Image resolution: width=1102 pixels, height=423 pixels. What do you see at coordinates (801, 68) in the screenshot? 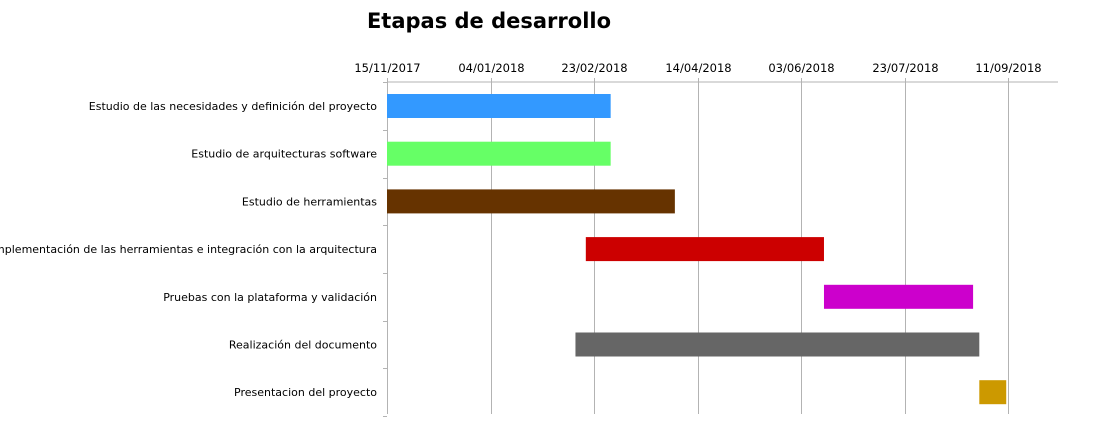
I see `x-tick-label: 03/06/2018` at bounding box center [801, 68].